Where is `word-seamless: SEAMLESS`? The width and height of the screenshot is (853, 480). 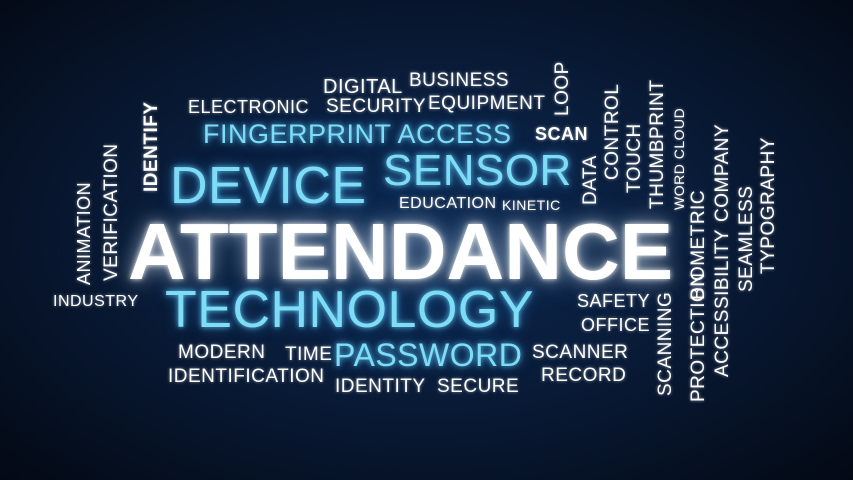 word-seamless: SEAMLESS is located at coordinates (746, 238).